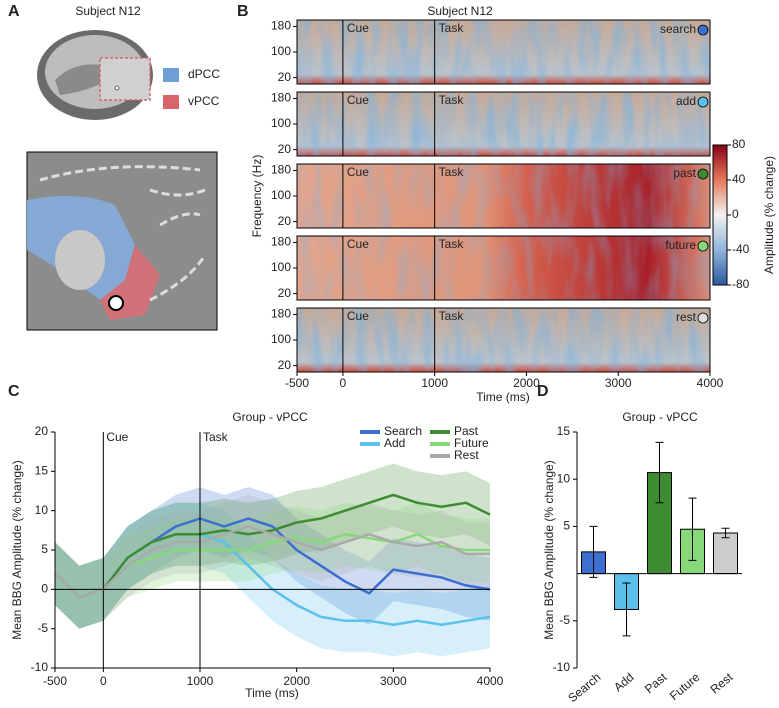 The height and width of the screenshot is (708, 779). What do you see at coordinates (584, 687) in the screenshot?
I see `x-tick-label: Search` at bounding box center [584, 687].